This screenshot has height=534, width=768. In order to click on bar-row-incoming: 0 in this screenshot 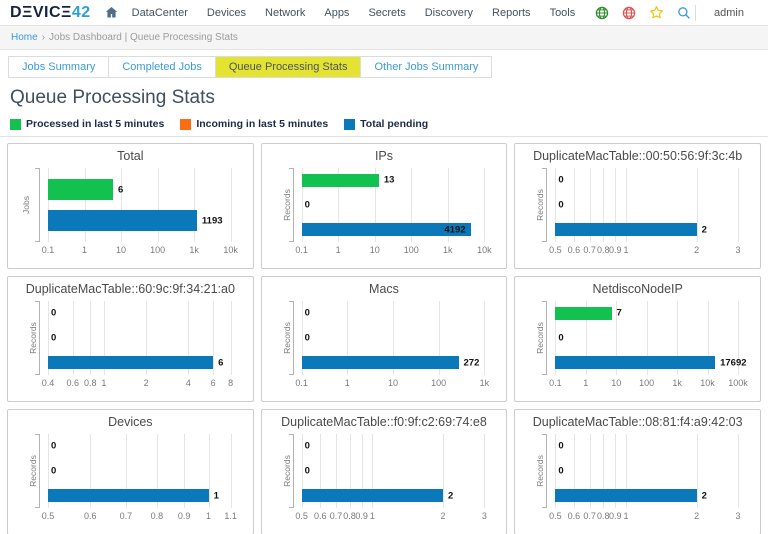, I will do `click(393, 205)`.